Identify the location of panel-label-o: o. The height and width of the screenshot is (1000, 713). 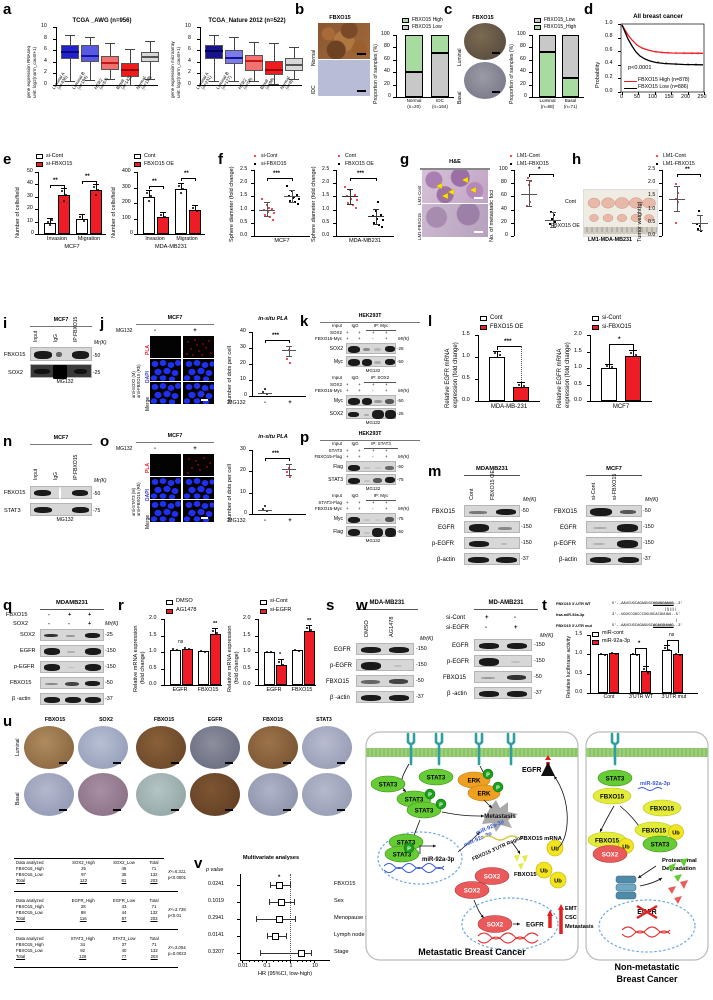
(105, 441).